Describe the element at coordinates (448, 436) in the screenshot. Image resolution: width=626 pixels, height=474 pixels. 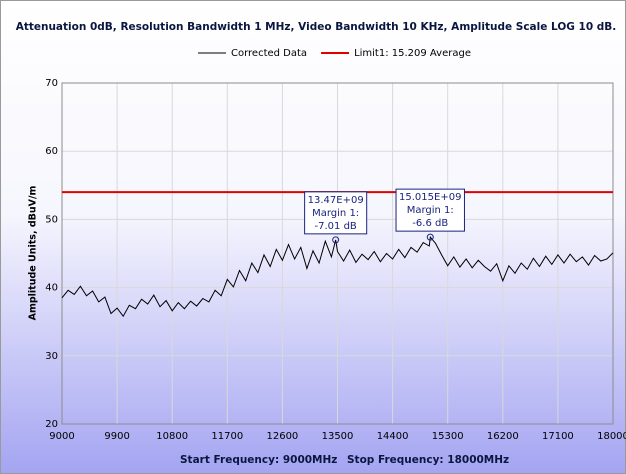
I see `x-tick-label: 15300` at that location.